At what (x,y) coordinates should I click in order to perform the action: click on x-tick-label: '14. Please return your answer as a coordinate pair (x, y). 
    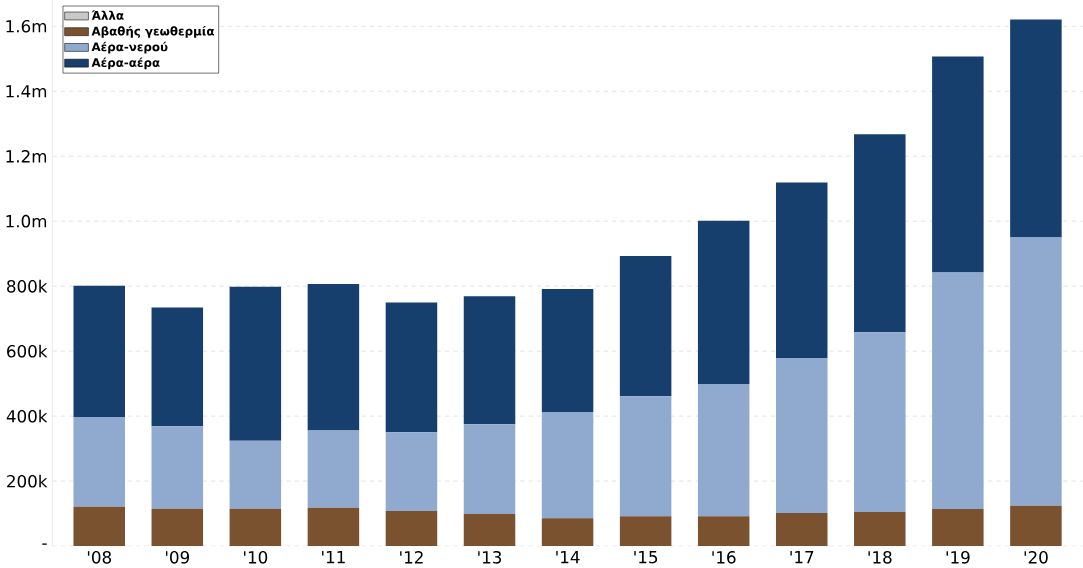
    Looking at the image, I should click on (568, 557).